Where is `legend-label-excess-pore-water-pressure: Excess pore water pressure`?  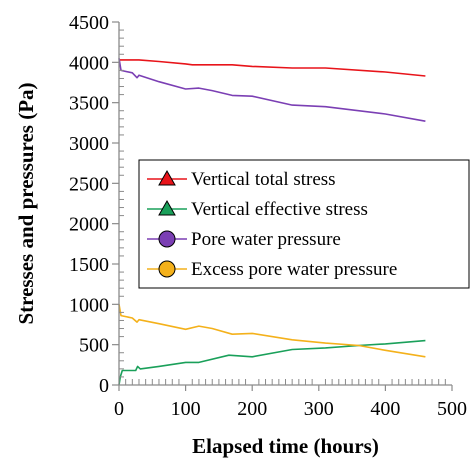
legend-label-excess-pore-water-pressure: Excess pore water pressure is located at coordinates (294, 269).